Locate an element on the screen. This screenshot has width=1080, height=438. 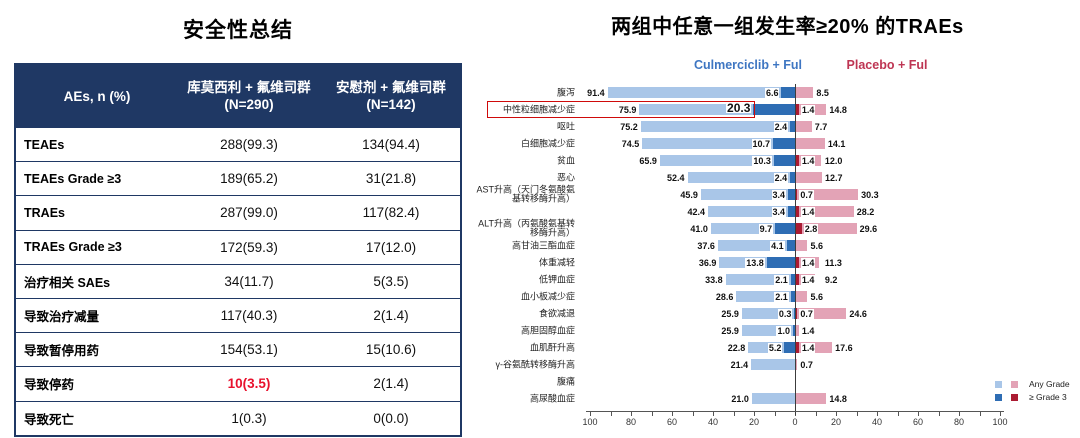
center-axis-line is located at coordinates (795, 249).